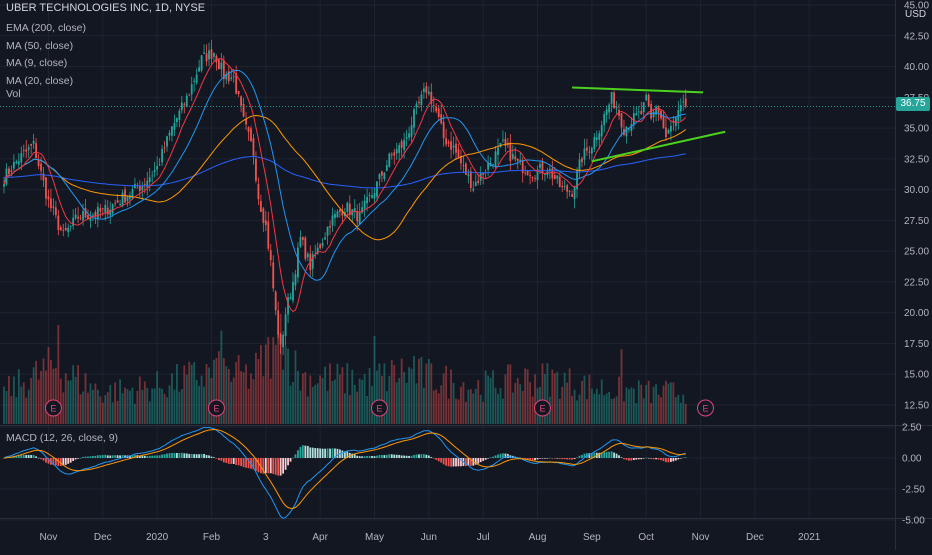 Image resolution: width=932 pixels, height=555 pixels. Describe the element at coordinates (916, 190) in the screenshot. I see `price-tick-label-6: 30.00` at that location.